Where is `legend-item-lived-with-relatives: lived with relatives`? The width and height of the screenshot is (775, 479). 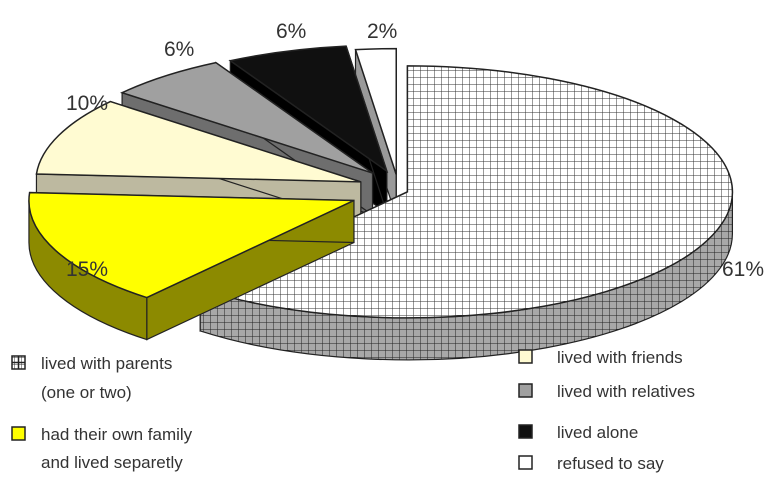
legend-item-lived-with-relatives: lived with relatives is located at coordinates (606, 391).